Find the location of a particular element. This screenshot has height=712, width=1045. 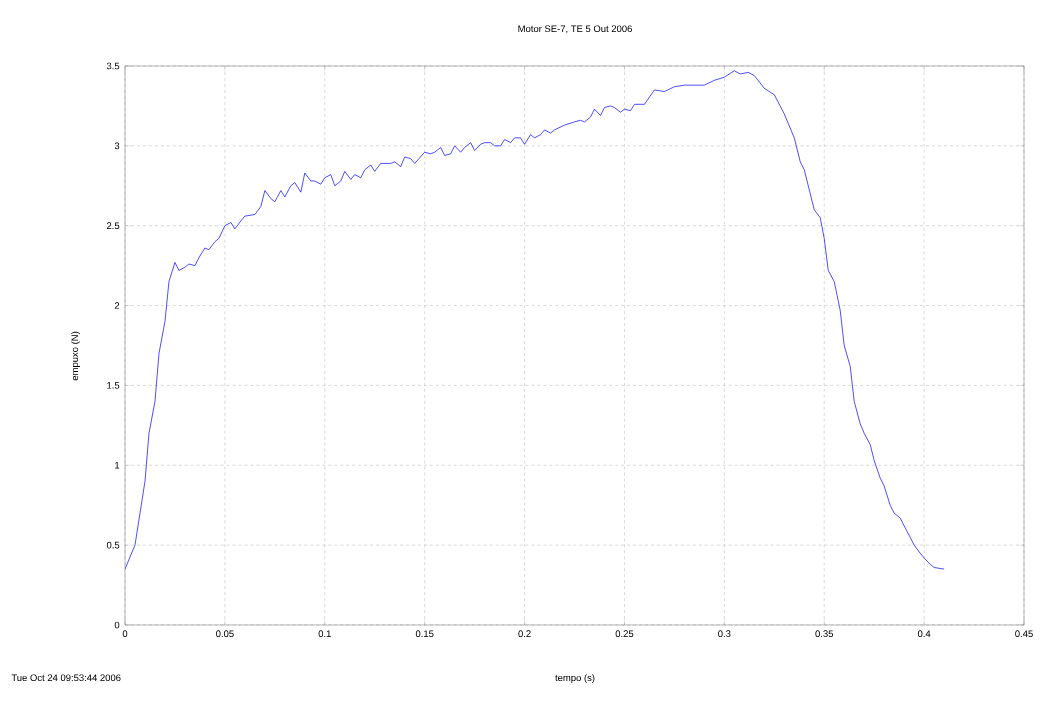

x-tick-label: 0.1 is located at coordinates (324, 634).